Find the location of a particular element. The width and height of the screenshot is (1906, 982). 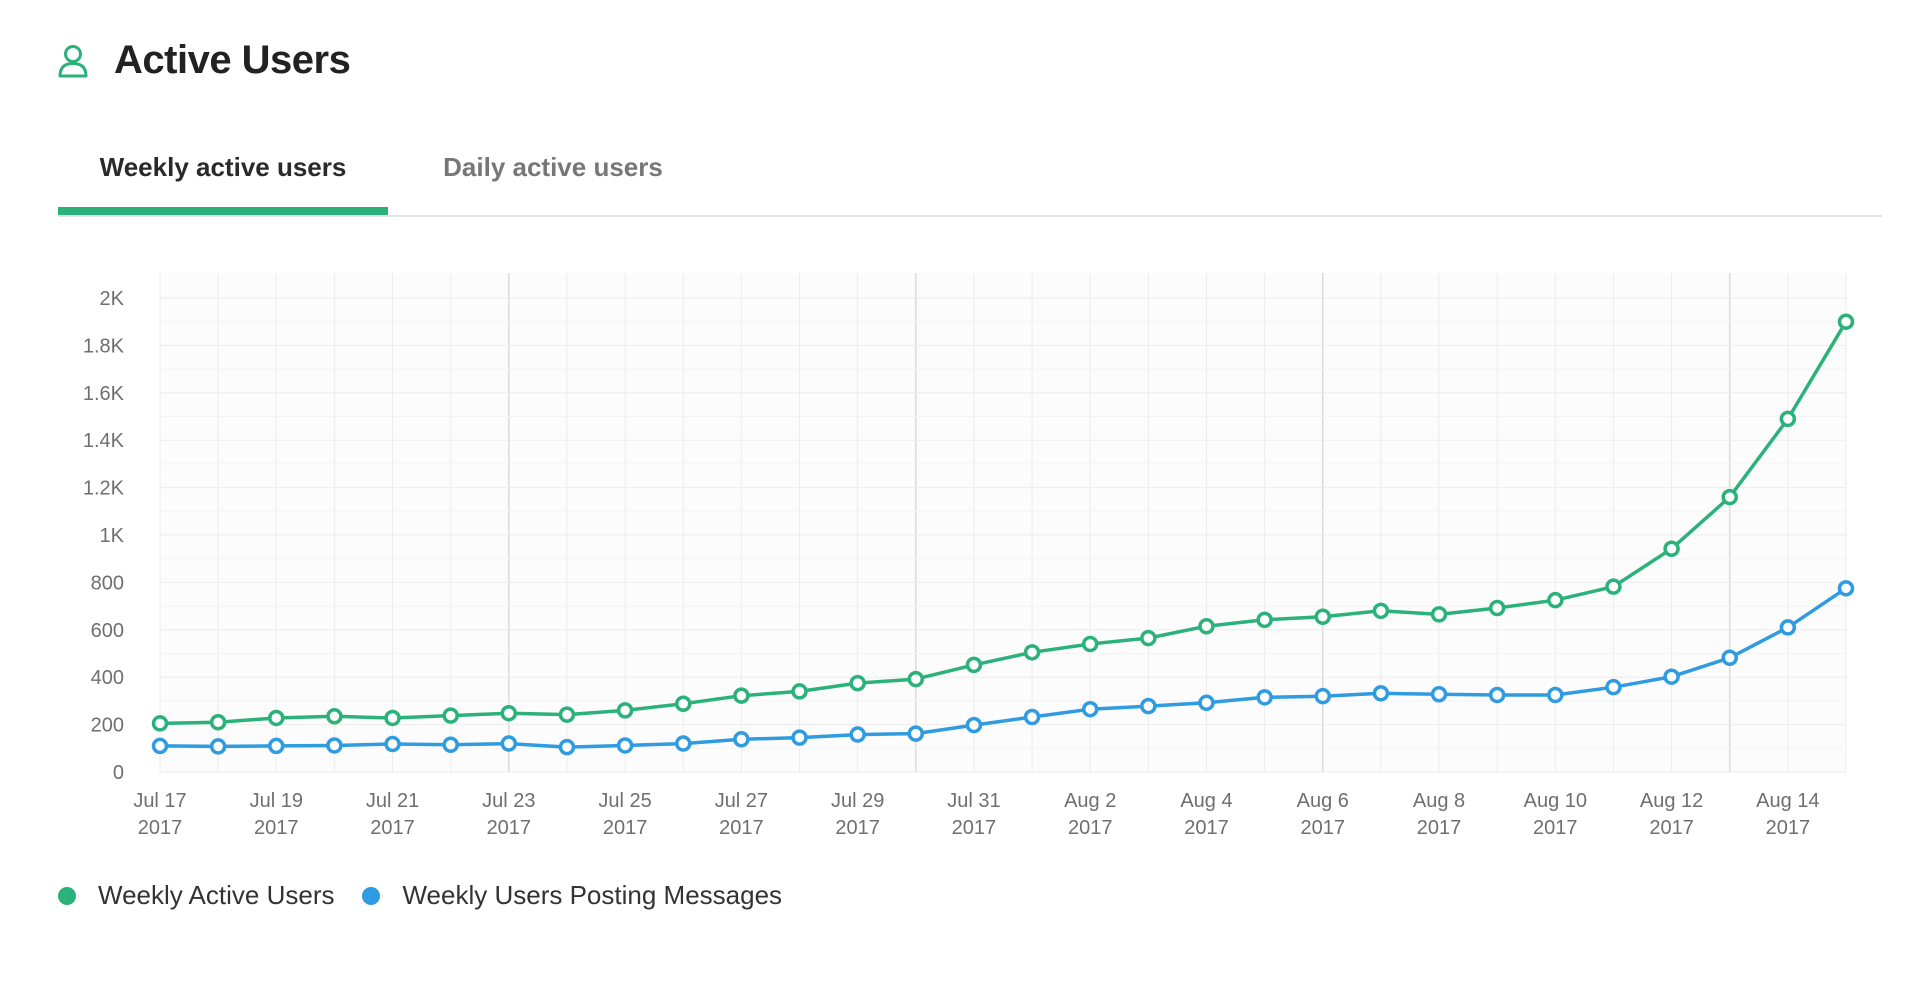

y-tick-label: 2K is located at coordinates (112, 299).